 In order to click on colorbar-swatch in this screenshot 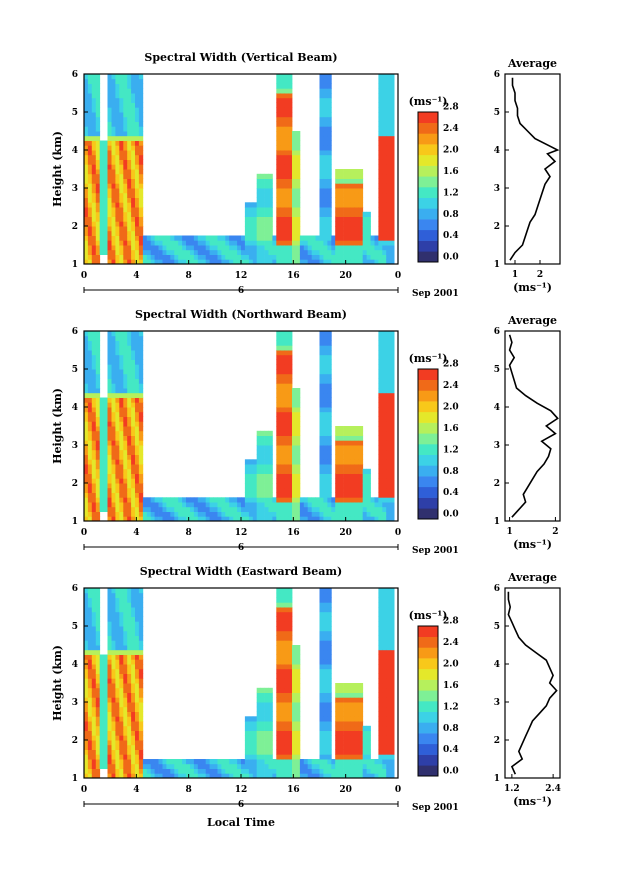, I will do `click(428, 225)`.